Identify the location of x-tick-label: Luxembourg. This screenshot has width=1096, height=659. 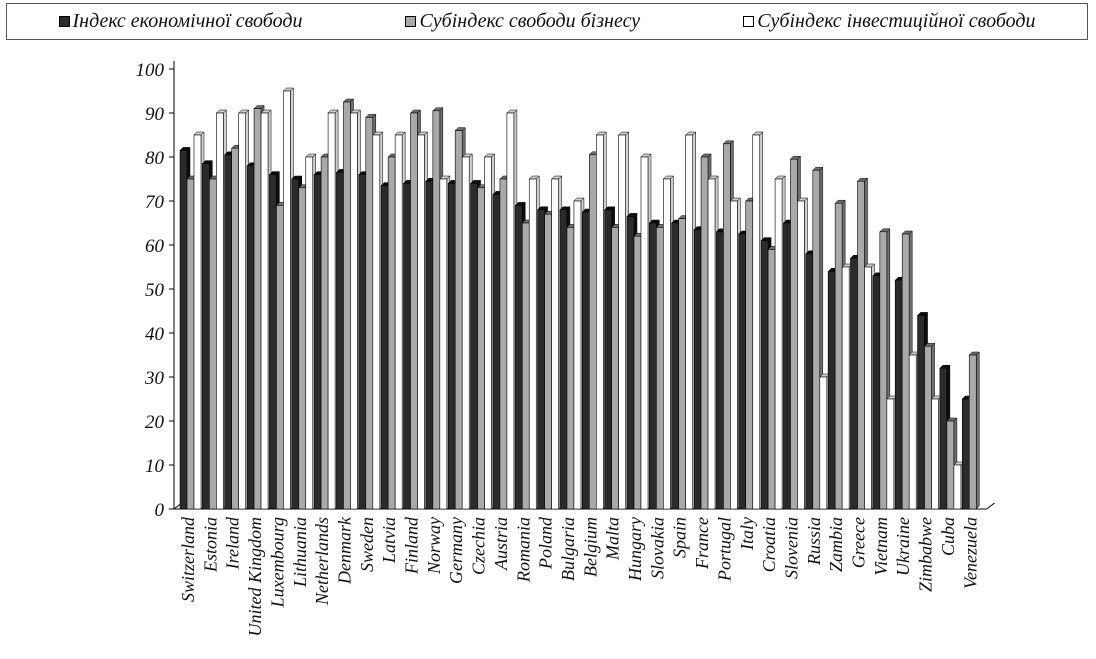
(277, 562).